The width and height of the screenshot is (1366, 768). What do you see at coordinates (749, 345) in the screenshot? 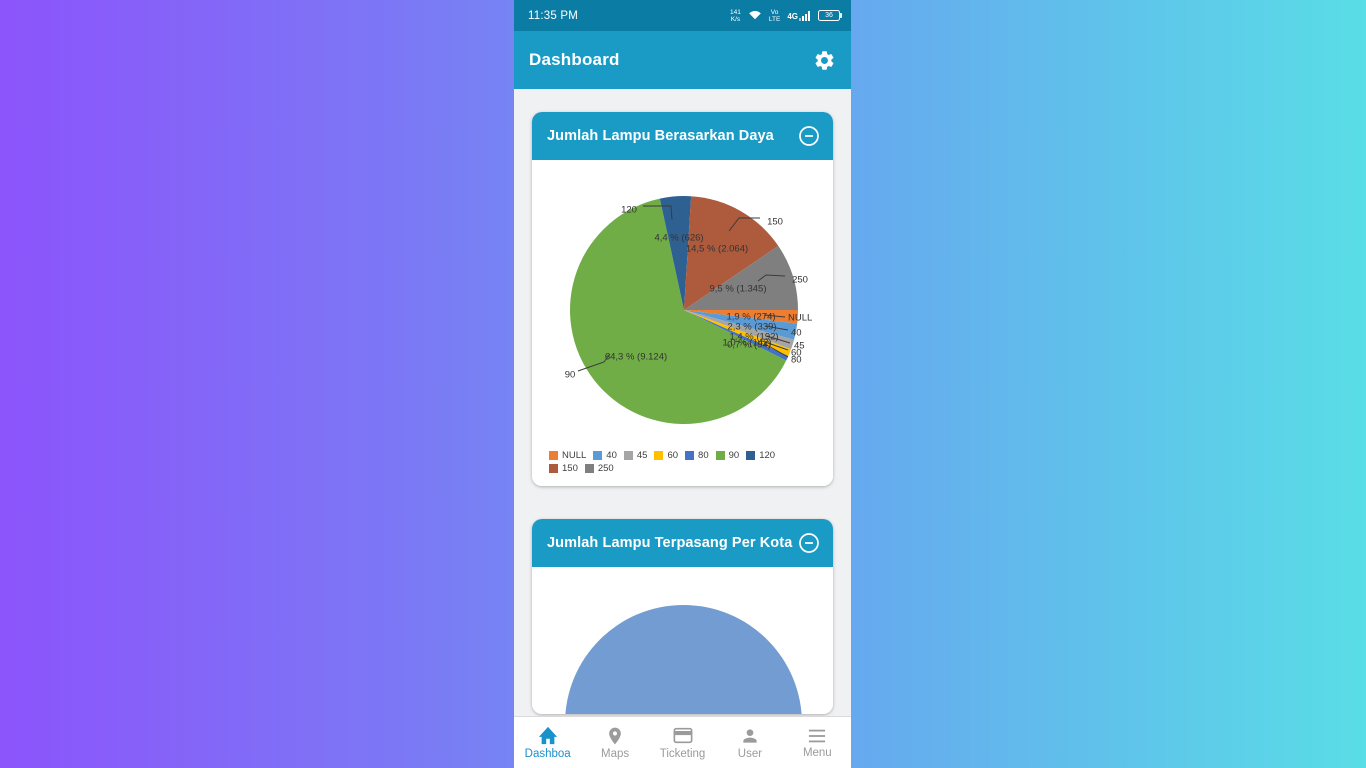
I see `pie-percent-label: 0,7 % (94)` at bounding box center [749, 345].